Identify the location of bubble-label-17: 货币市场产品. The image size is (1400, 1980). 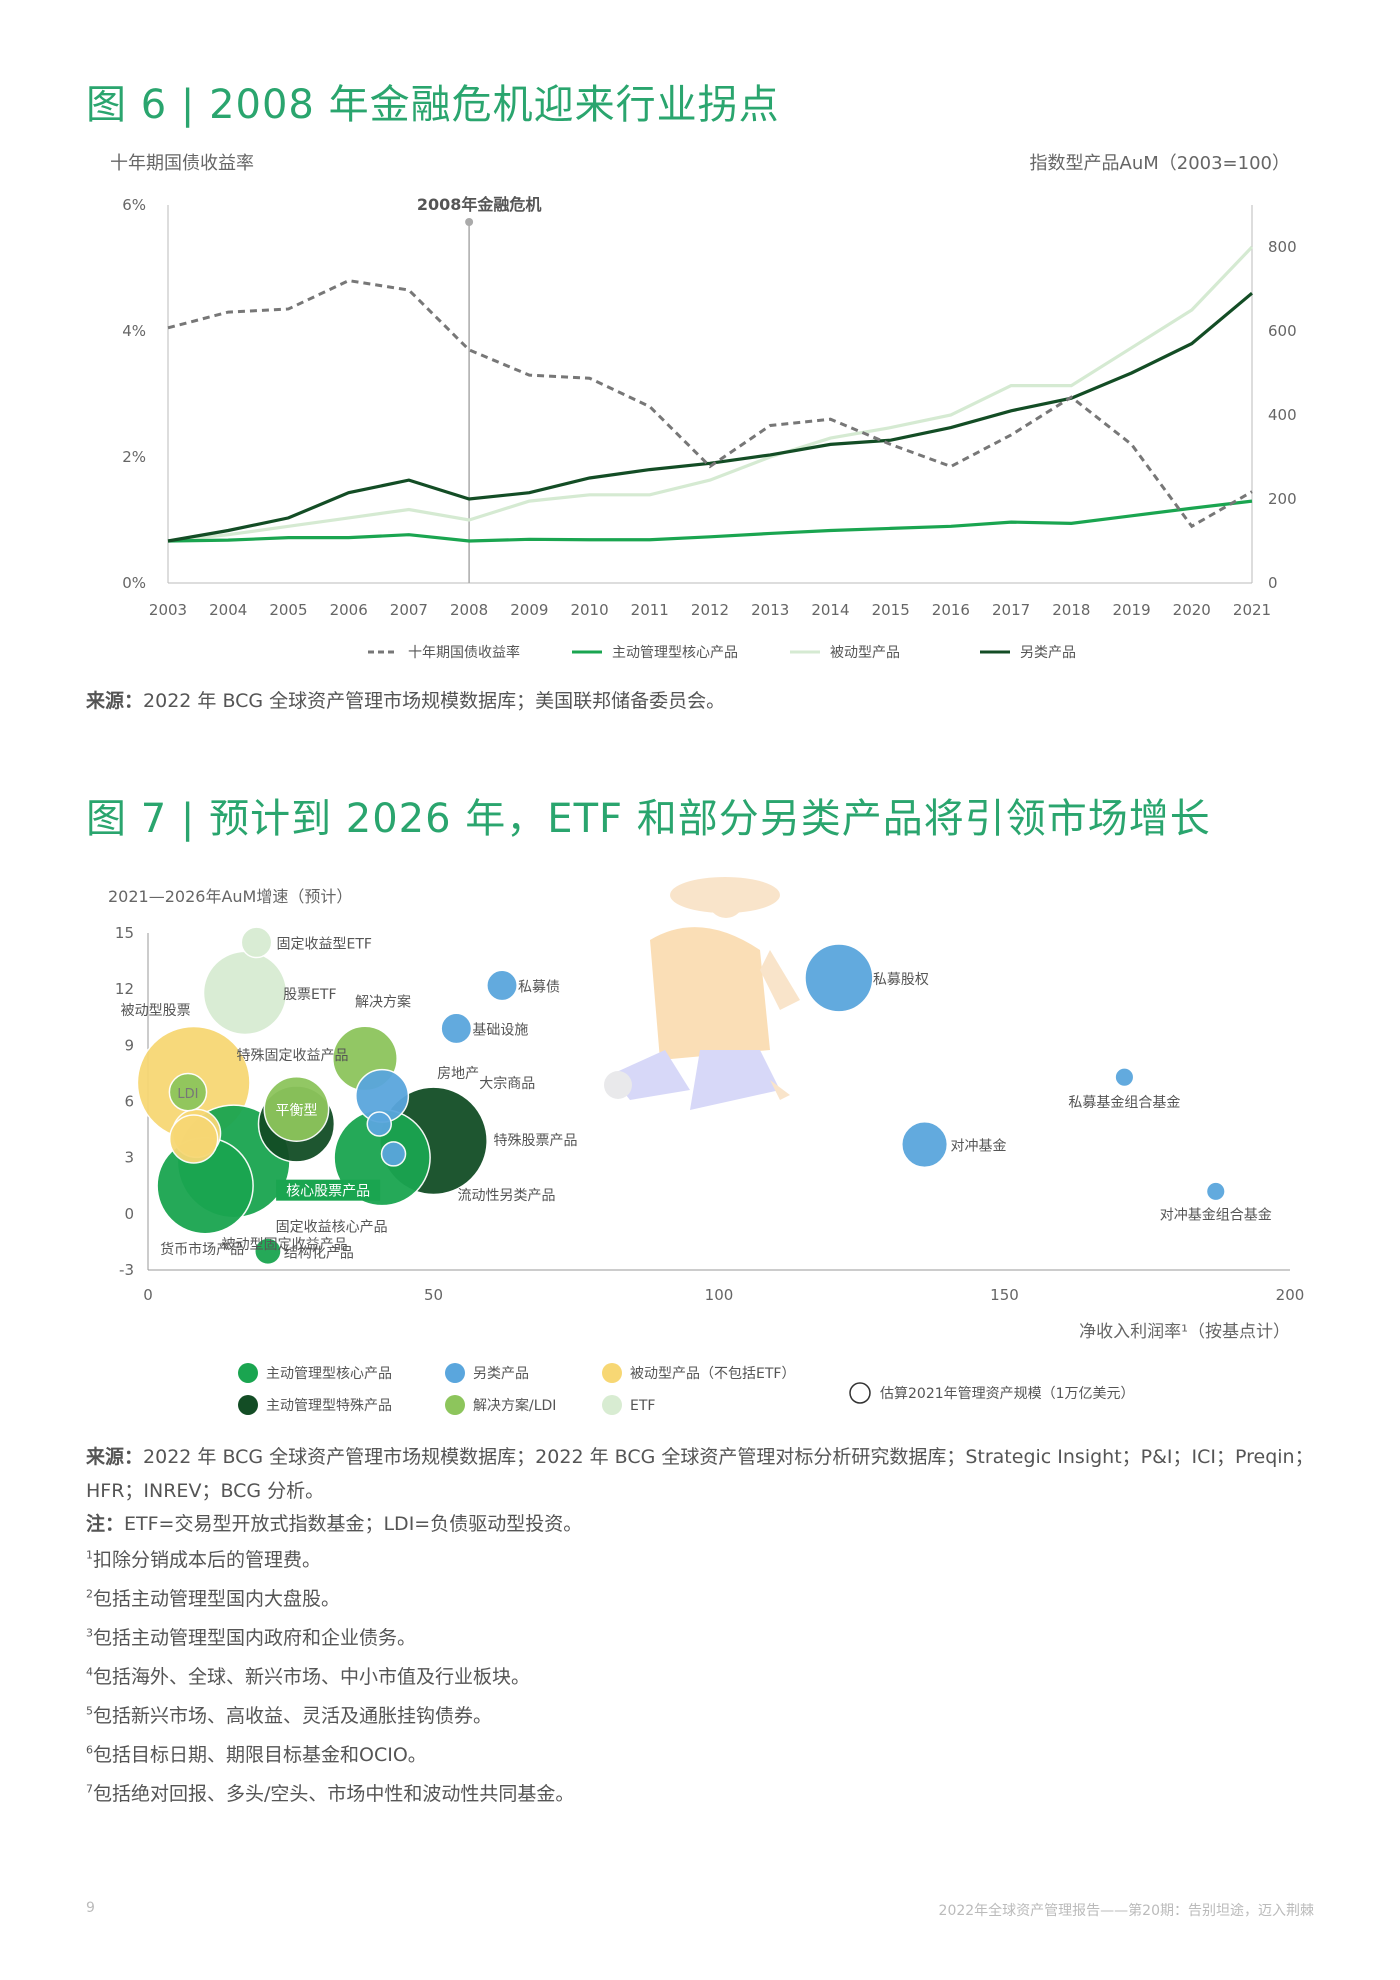
(202, 1249).